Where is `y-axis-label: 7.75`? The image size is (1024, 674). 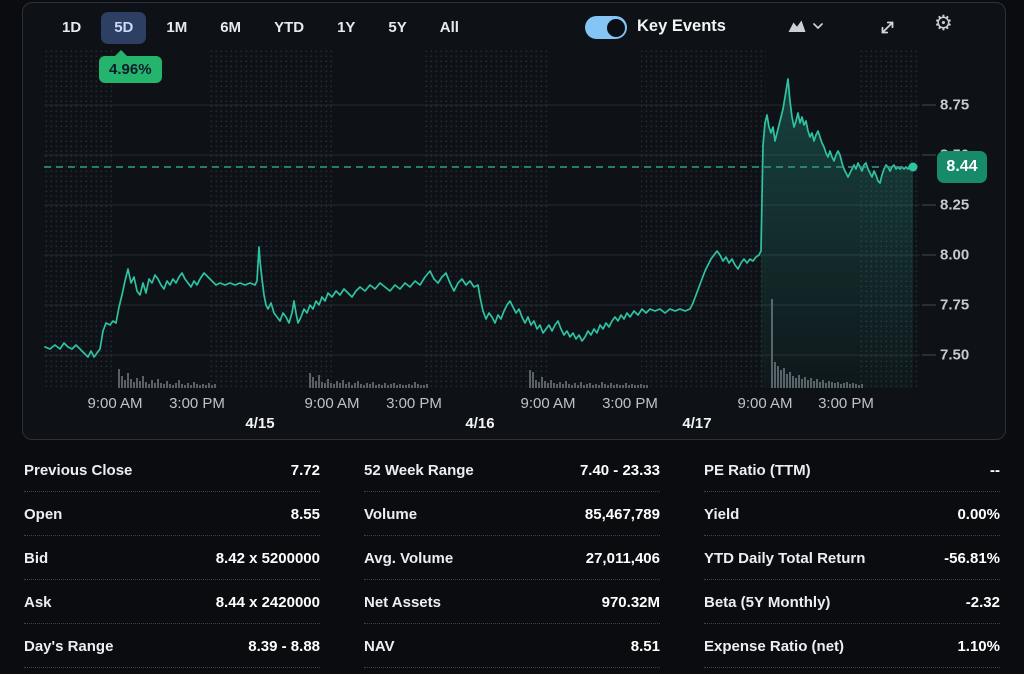 y-axis-label: 7.75 is located at coordinates (955, 305).